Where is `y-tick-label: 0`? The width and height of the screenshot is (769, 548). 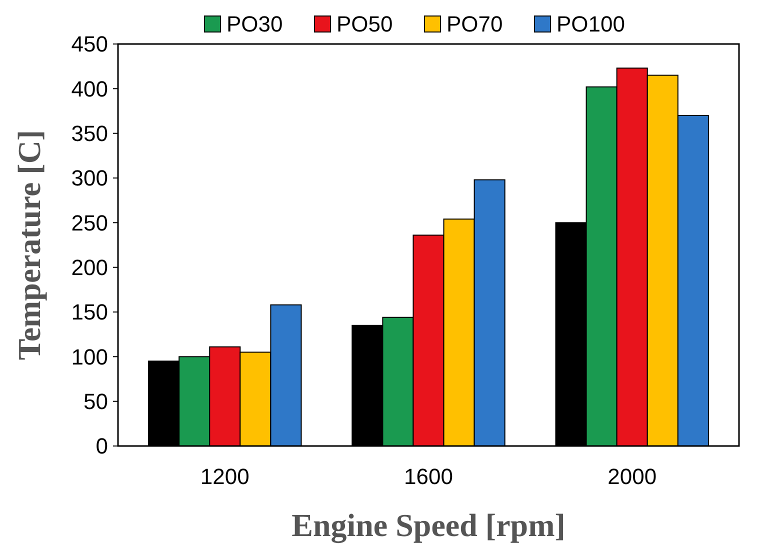 y-tick-label: 0 is located at coordinates (102, 446).